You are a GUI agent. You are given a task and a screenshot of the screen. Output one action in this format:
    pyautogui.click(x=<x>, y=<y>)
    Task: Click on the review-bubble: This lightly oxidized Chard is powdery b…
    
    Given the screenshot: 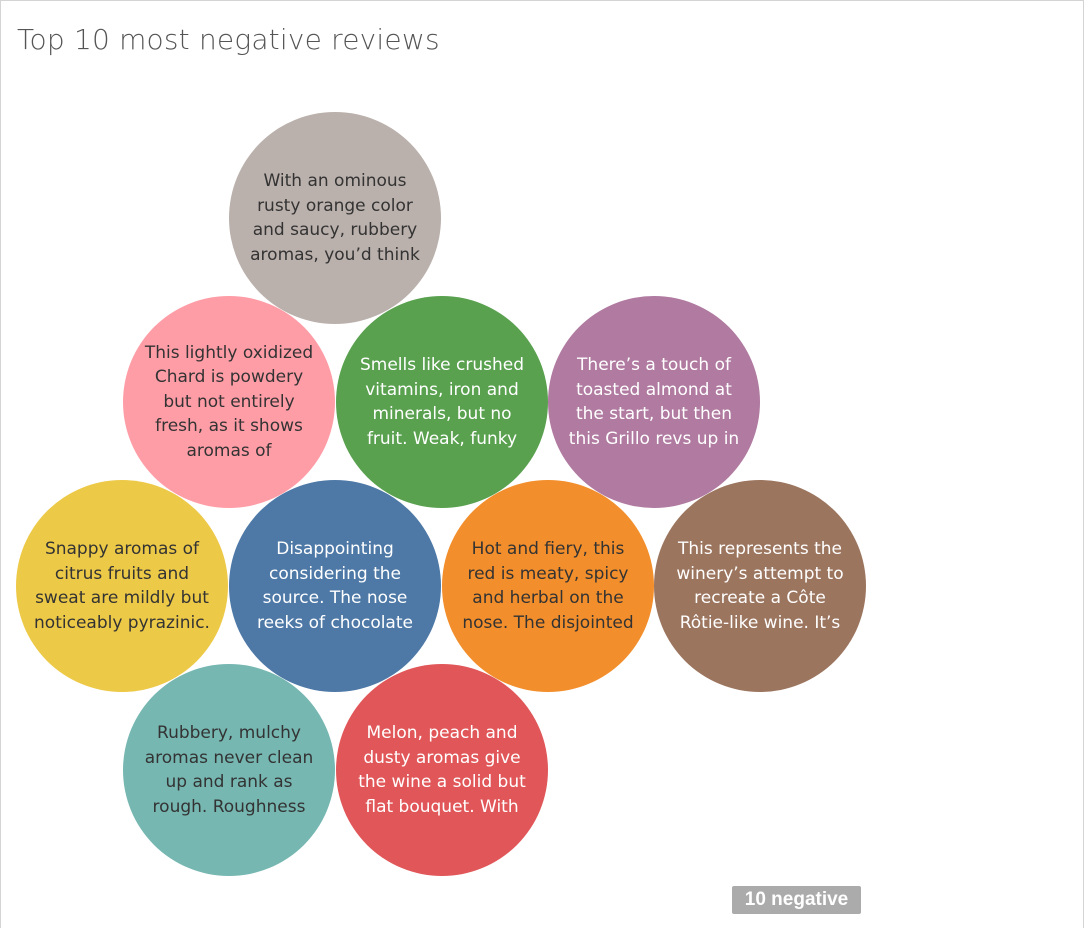 What is the action you would take?
    pyautogui.click(x=229, y=402)
    